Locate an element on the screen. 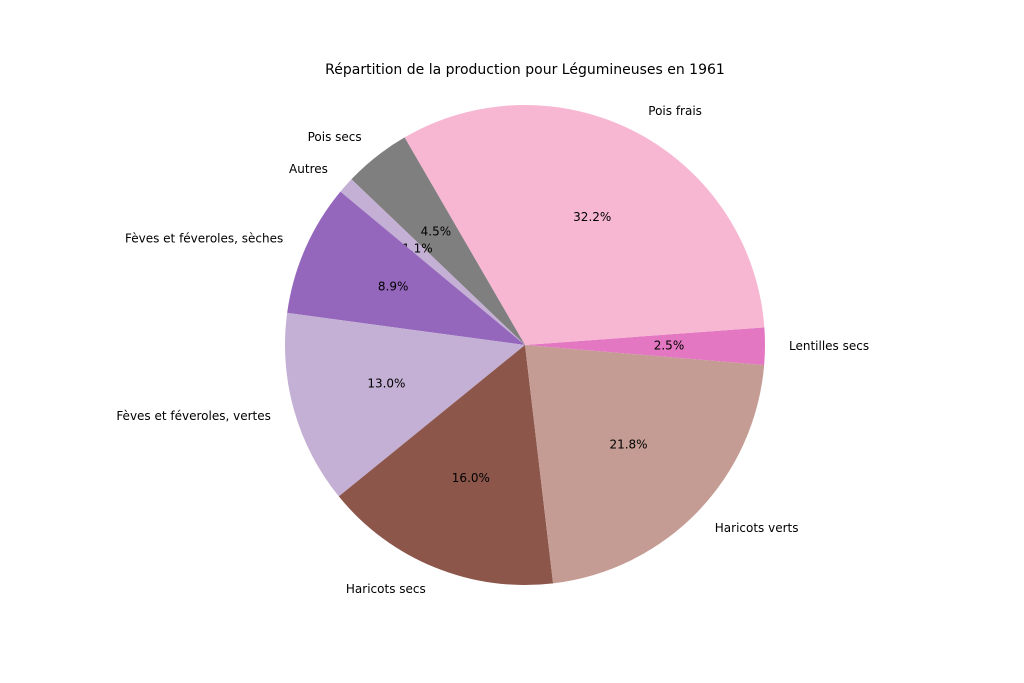  slice-label: Lentilles secs is located at coordinates (829, 346).